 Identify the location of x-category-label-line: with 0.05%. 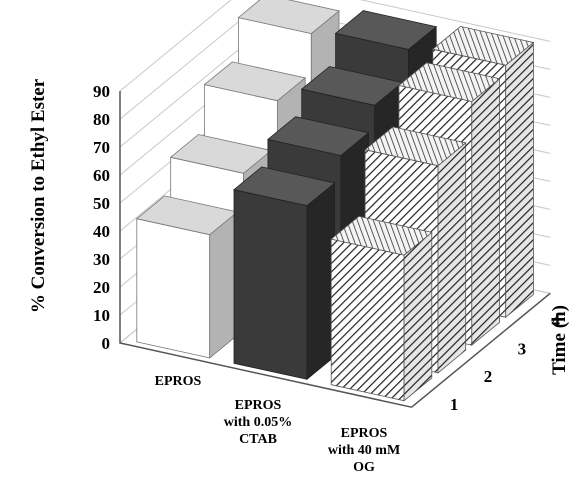
(258, 422).